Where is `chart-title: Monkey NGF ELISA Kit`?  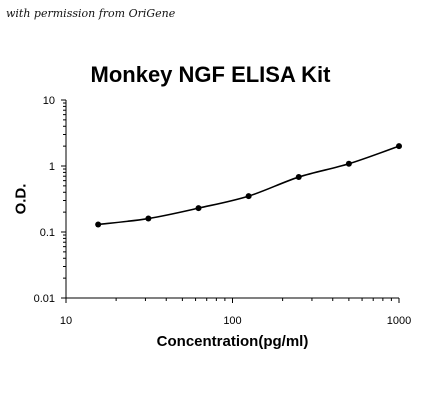
chart-title: Monkey NGF ELISA Kit is located at coordinates (210, 74).